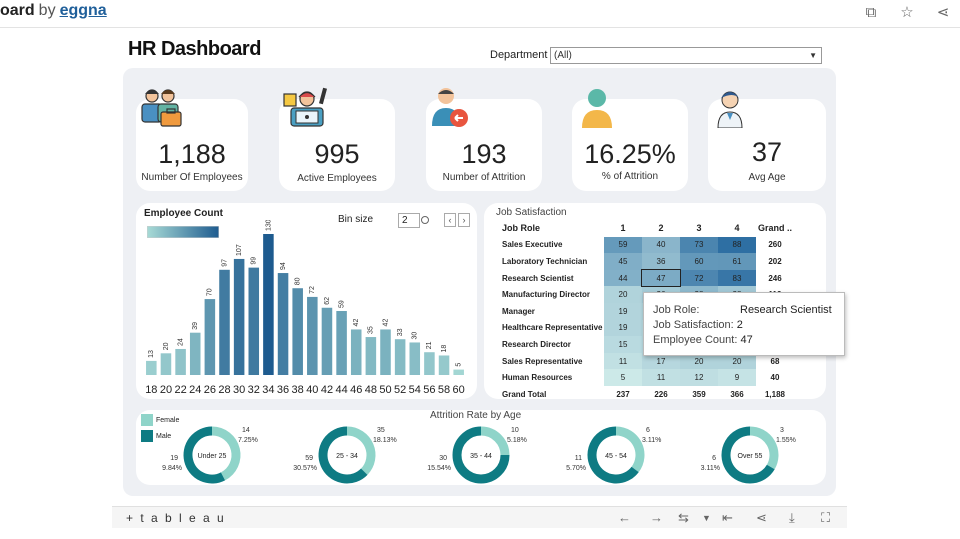 The image size is (960, 539). Describe the element at coordinates (298, 390) in the screenshot. I see `x-tick-label: 38` at that location.